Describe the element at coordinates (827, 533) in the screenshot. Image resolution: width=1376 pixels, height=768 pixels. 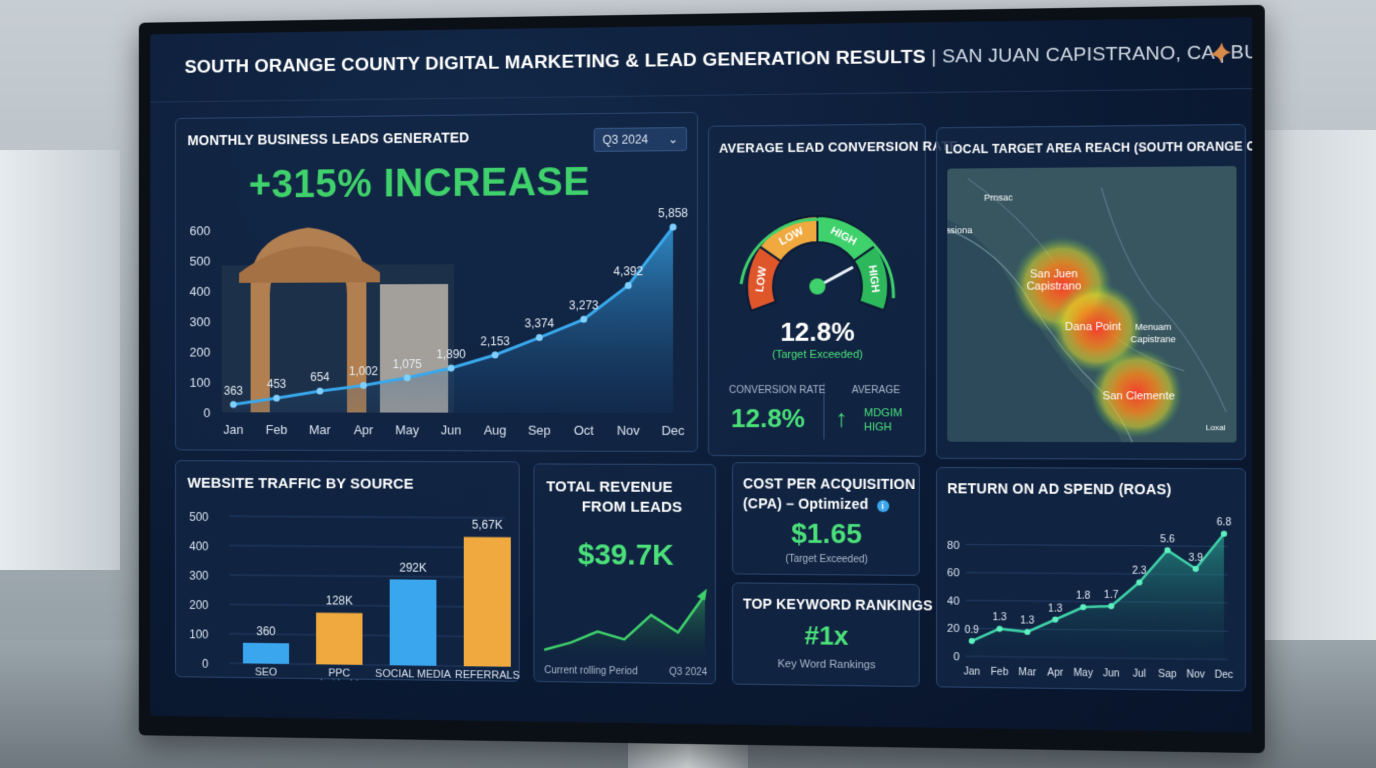
I see `cpa-value: $1.65` at that location.